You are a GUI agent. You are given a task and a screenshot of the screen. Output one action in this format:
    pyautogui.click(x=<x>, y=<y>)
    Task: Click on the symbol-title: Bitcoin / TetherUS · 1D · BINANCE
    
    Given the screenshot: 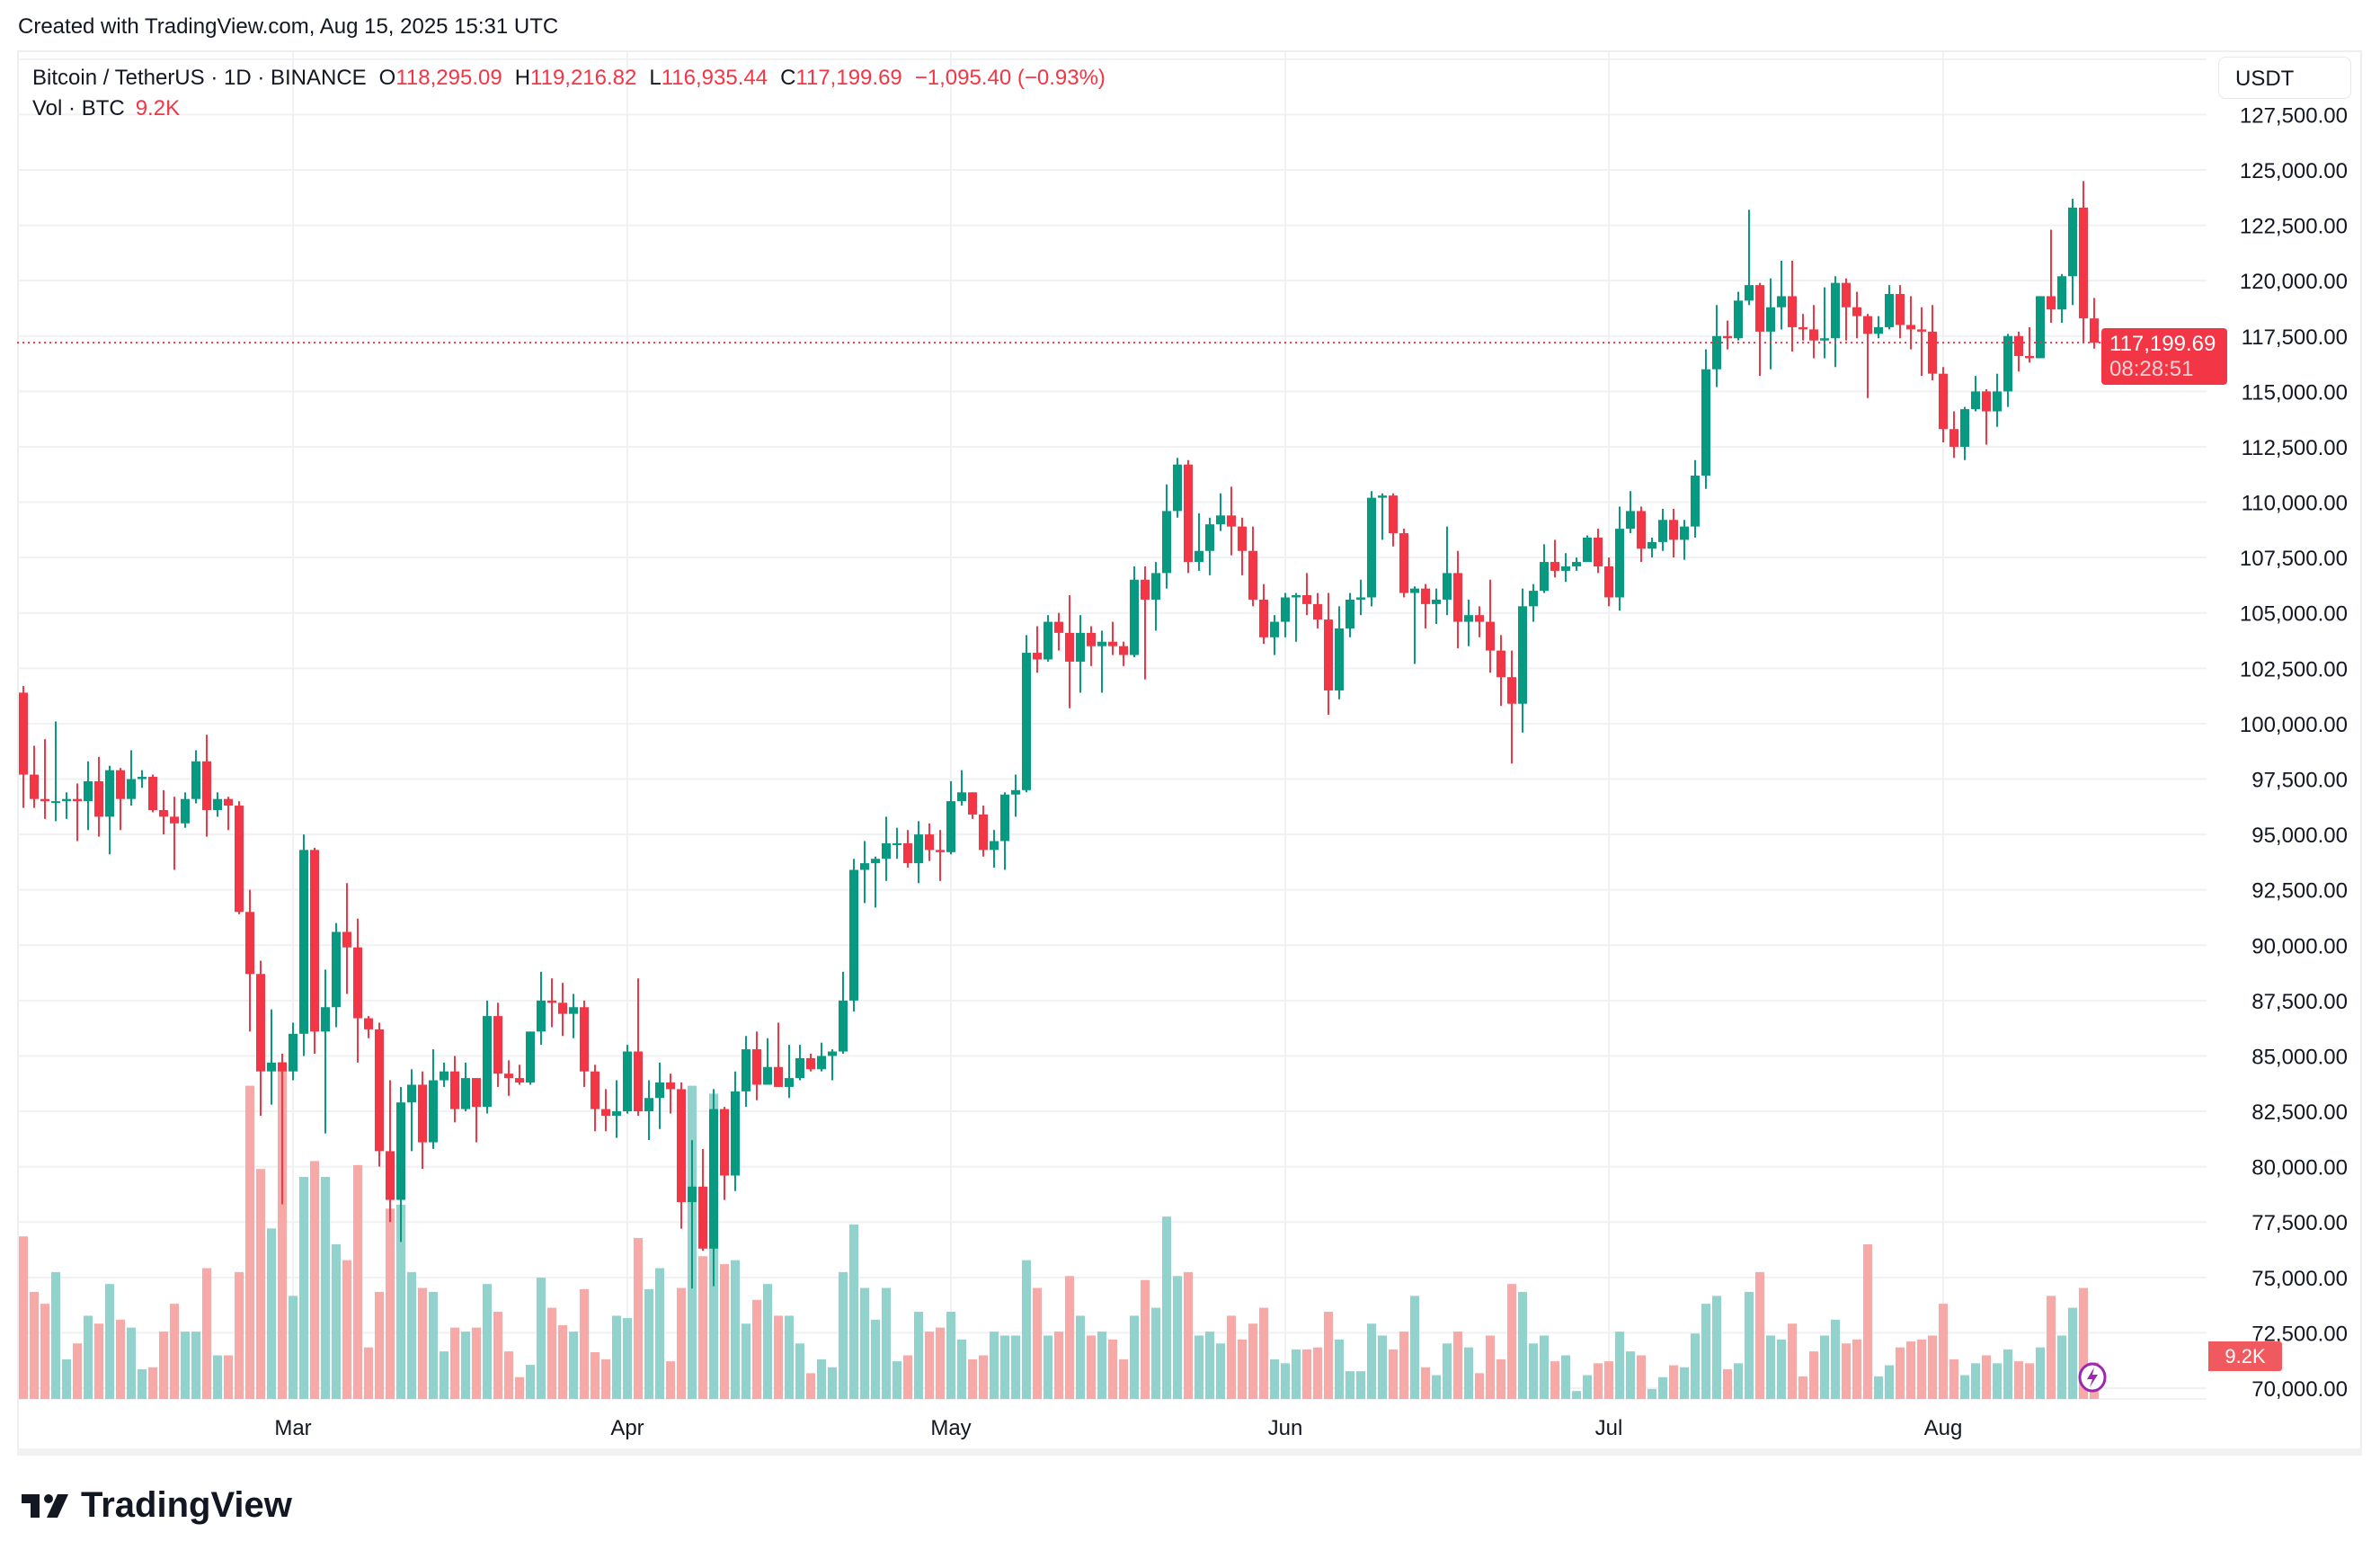 What is the action you would take?
    pyautogui.click(x=199, y=78)
    